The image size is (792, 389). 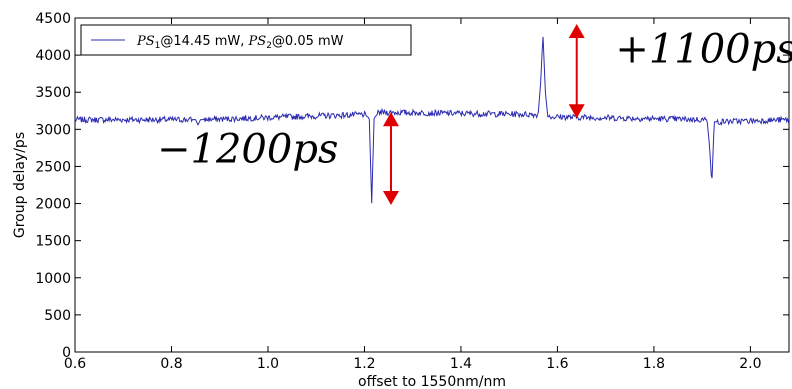 What do you see at coordinates (53, 130) in the screenshot?
I see `y-tick-label: 3000` at bounding box center [53, 130].